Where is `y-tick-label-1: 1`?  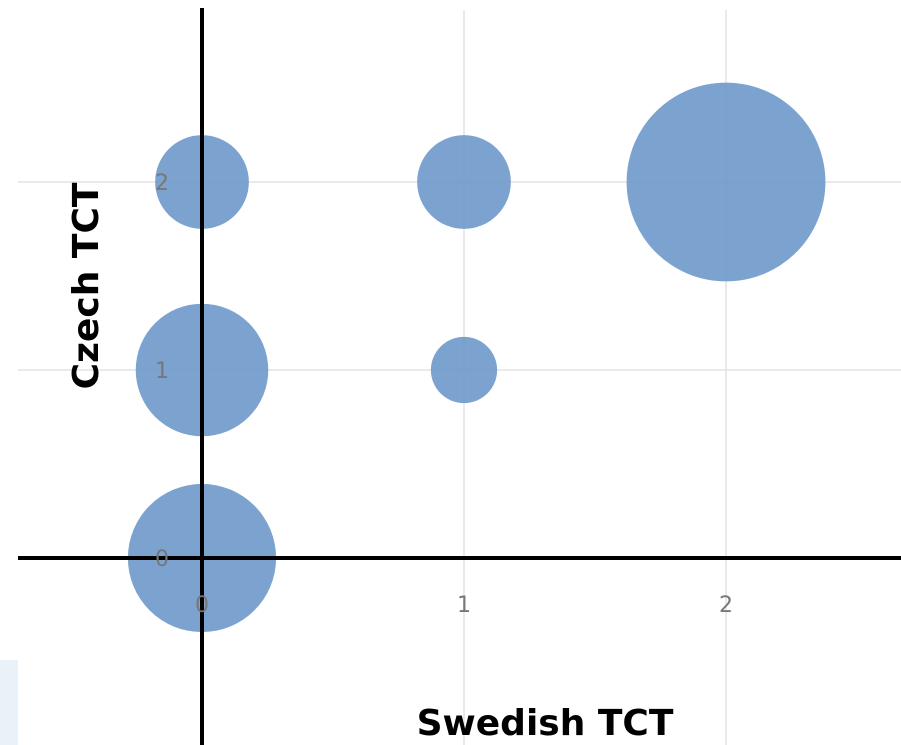 y-tick-label-1: 1 is located at coordinates (162, 371).